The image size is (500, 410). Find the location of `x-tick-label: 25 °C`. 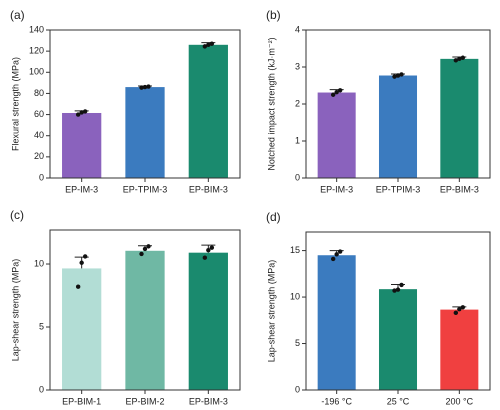

x-tick-label: 25 °C is located at coordinates (398, 401).